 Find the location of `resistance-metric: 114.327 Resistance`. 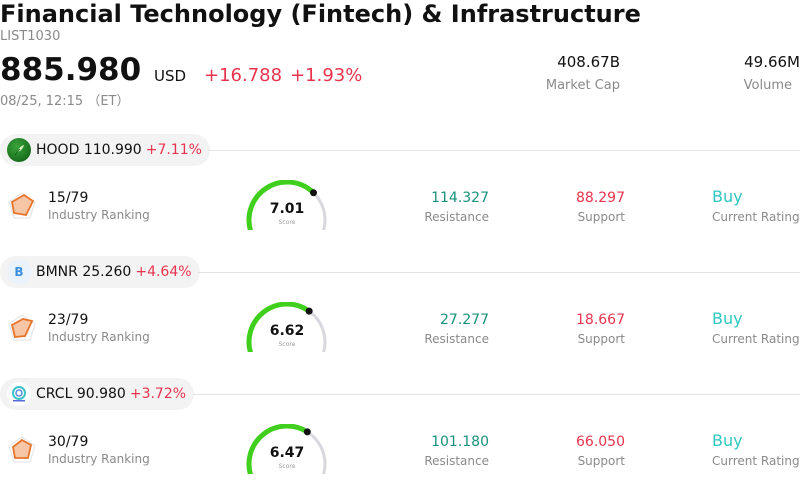

resistance-metric: 114.327 Resistance is located at coordinates (456, 207).